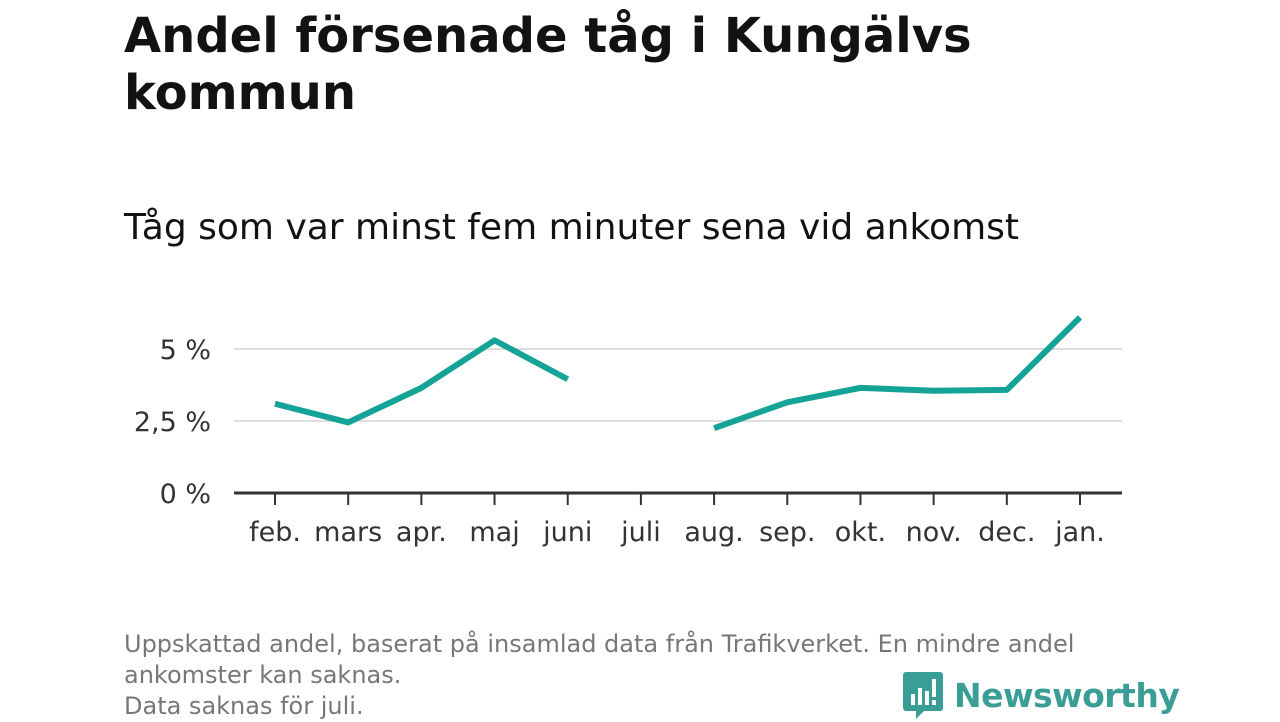 This screenshot has width=1280, height=722. What do you see at coordinates (934, 532) in the screenshot?
I see `x-tick-label: nov.` at bounding box center [934, 532].